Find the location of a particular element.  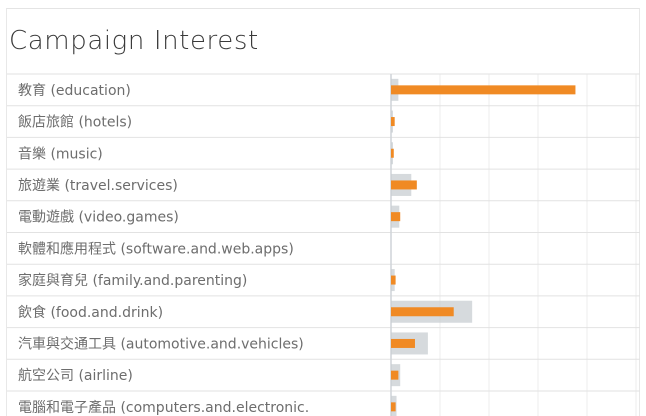

category-label: 飯店旅館 (hotels) is located at coordinates (75, 122).